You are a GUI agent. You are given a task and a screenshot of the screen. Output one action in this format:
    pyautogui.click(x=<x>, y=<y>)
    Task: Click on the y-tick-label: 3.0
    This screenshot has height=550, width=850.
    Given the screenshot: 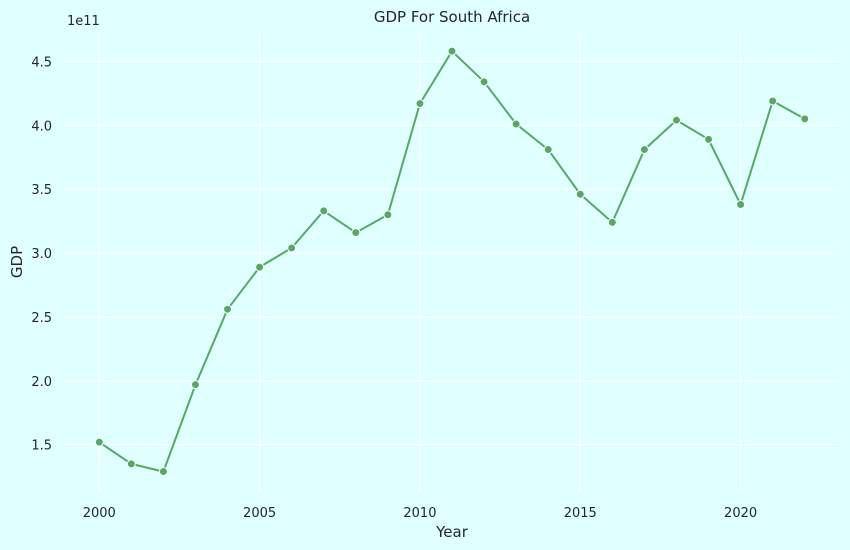 What is the action you would take?
    pyautogui.click(x=41, y=254)
    